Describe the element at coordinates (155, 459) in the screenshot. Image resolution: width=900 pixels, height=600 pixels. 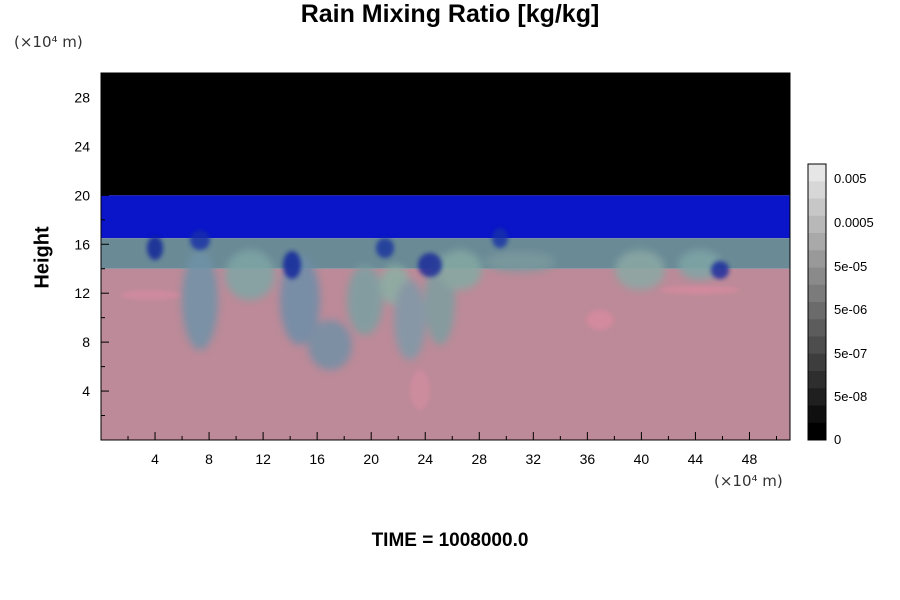
I see `x-tick-label: 4` at that location.